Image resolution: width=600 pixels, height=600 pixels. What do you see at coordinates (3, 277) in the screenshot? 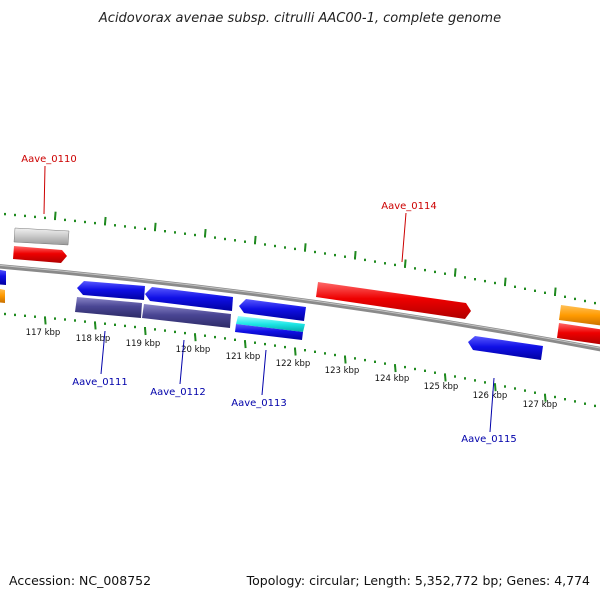
I see `gene-blue-left-a` at bounding box center [3, 277].